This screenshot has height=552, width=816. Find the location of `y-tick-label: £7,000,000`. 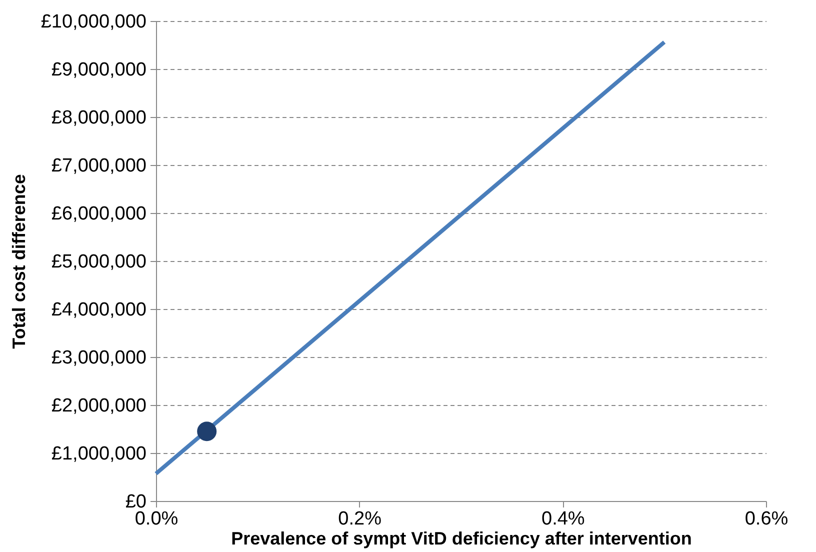

y-tick-label: £7,000,000 is located at coordinates (98, 166).